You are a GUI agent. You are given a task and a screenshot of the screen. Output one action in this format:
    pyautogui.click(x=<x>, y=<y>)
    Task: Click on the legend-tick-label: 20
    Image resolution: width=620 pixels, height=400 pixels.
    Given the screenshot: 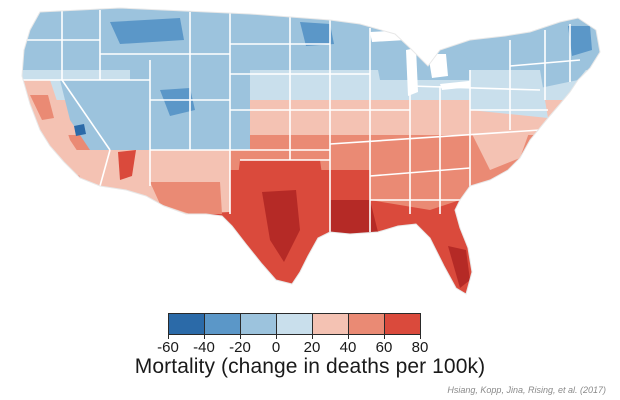 What is the action you would take?
    pyautogui.click(x=312, y=347)
    